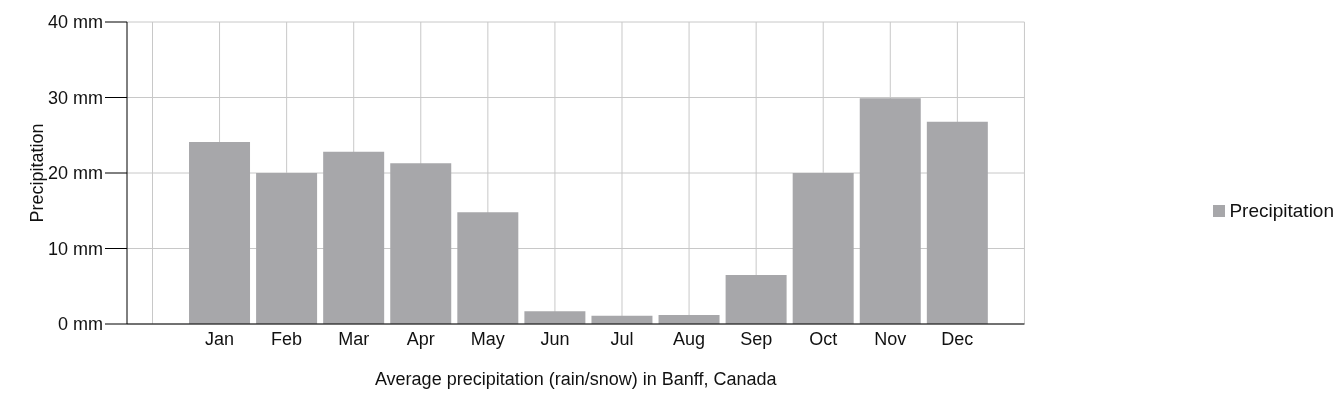 Image resolution: width=1344 pixels, height=413 pixels. I want to click on x-tick-label: Jul, so click(622, 338).